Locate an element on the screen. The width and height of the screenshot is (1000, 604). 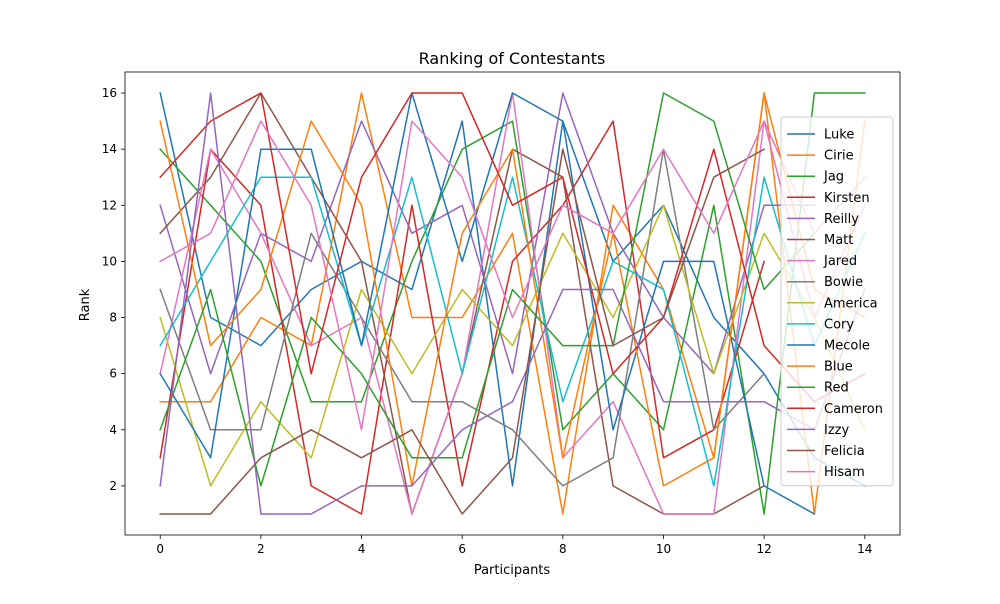
legend-label: Jared is located at coordinates (840, 261).